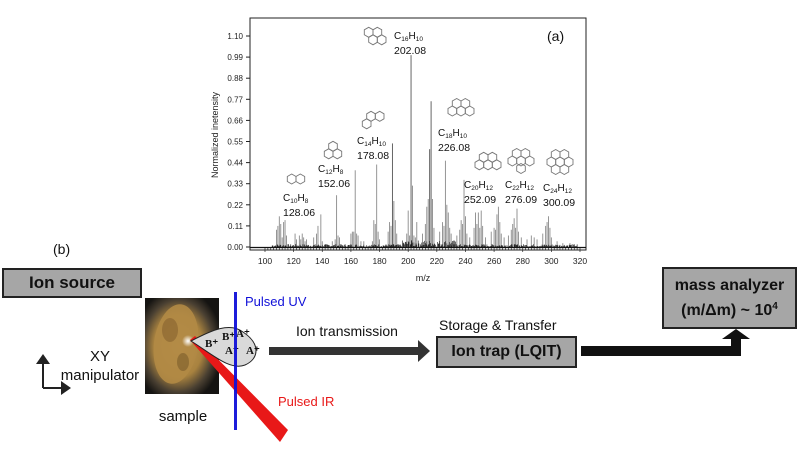 The height and width of the screenshot is (450, 800). I want to click on formula-label: C12H8, so click(331, 170).